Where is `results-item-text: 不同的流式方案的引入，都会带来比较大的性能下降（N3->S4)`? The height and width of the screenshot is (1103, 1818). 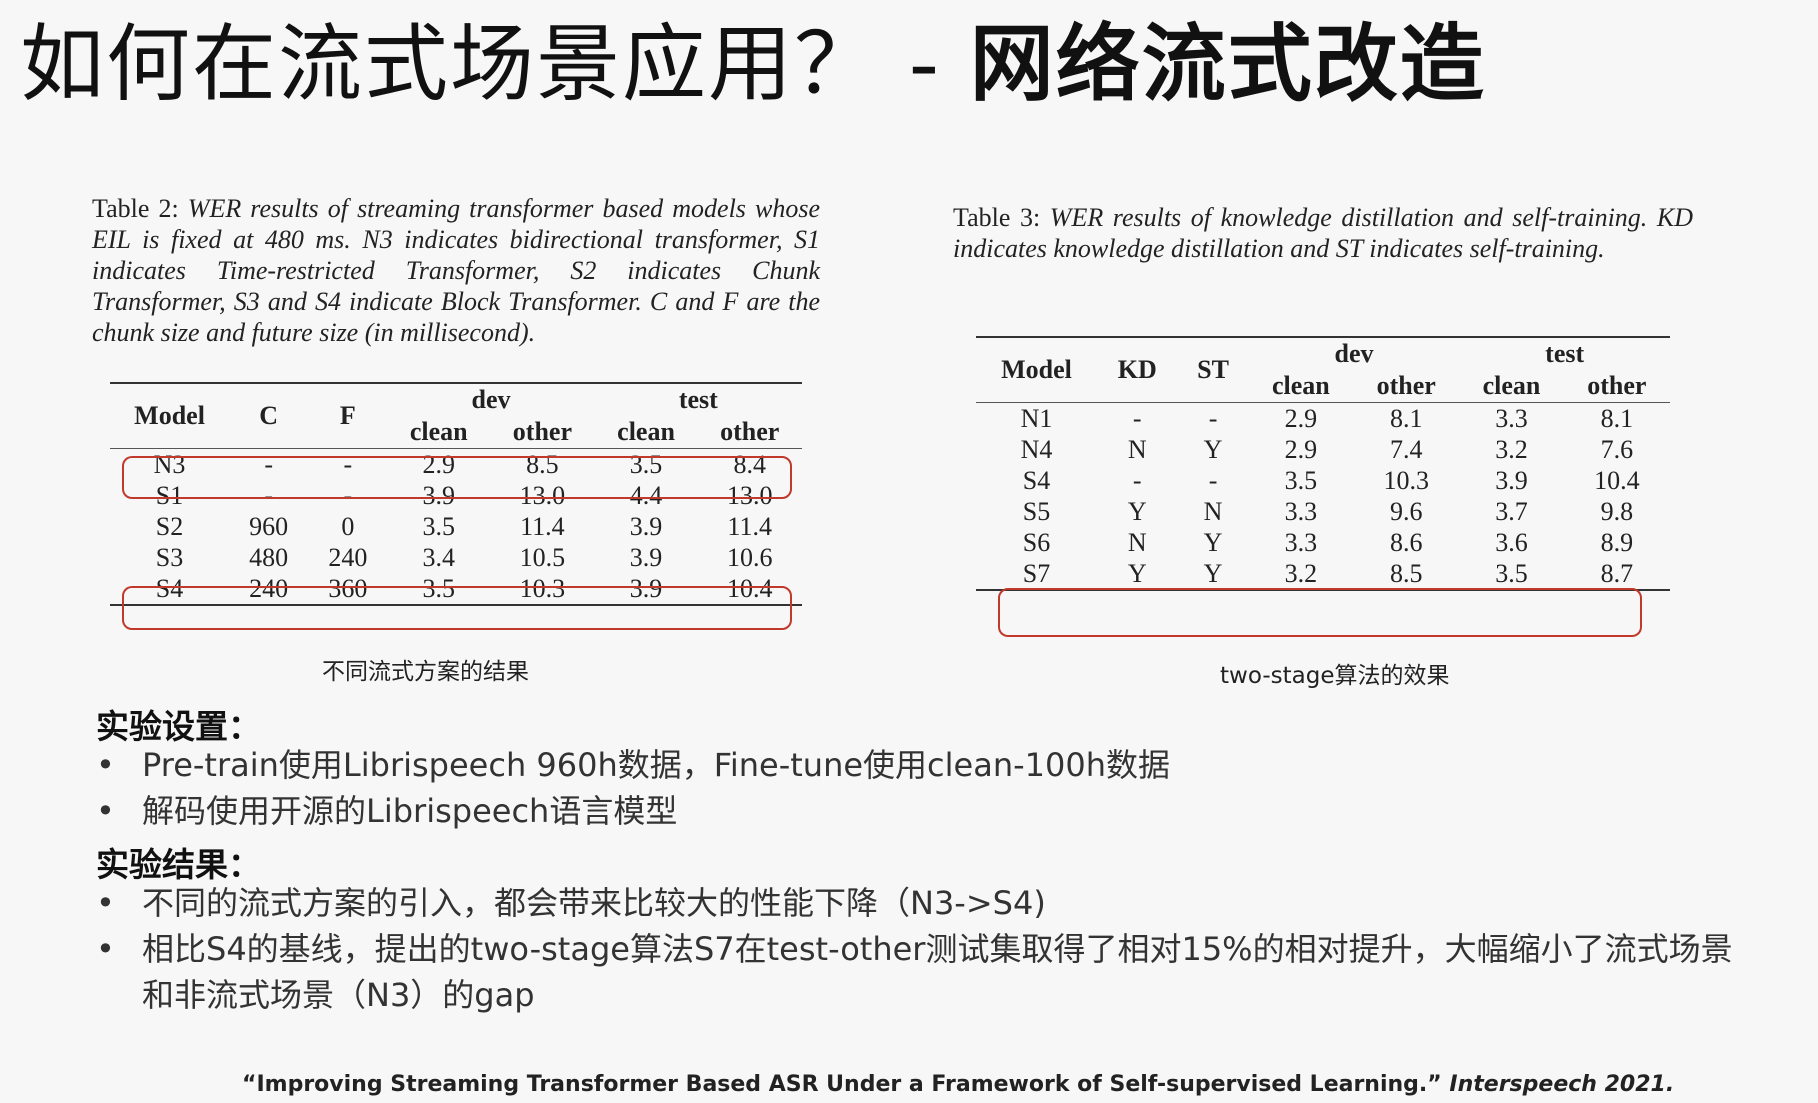 results-item-text: 不同的流式方案的引入，都会带来比较大的性能下降（N3->S4) is located at coordinates (594, 903).